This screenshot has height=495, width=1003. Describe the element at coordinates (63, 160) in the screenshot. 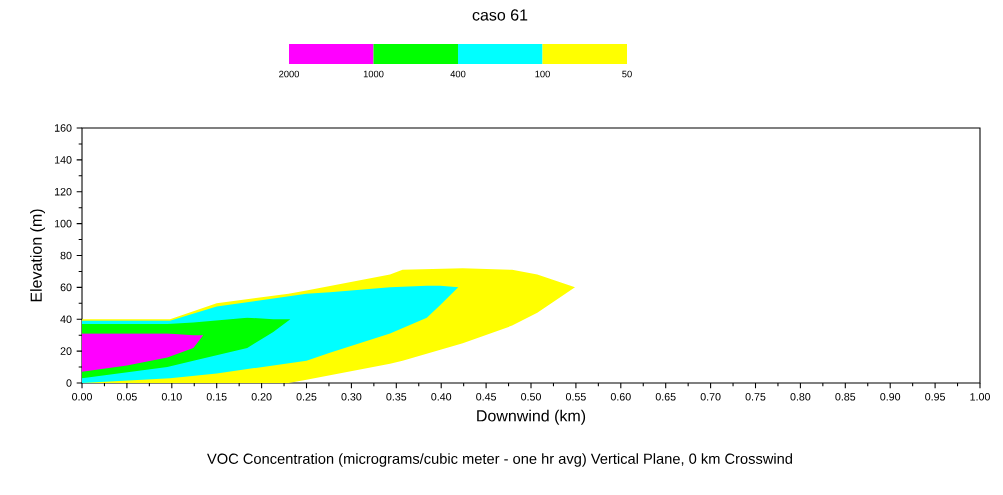

I see `y-tick-label: 140` at that location.